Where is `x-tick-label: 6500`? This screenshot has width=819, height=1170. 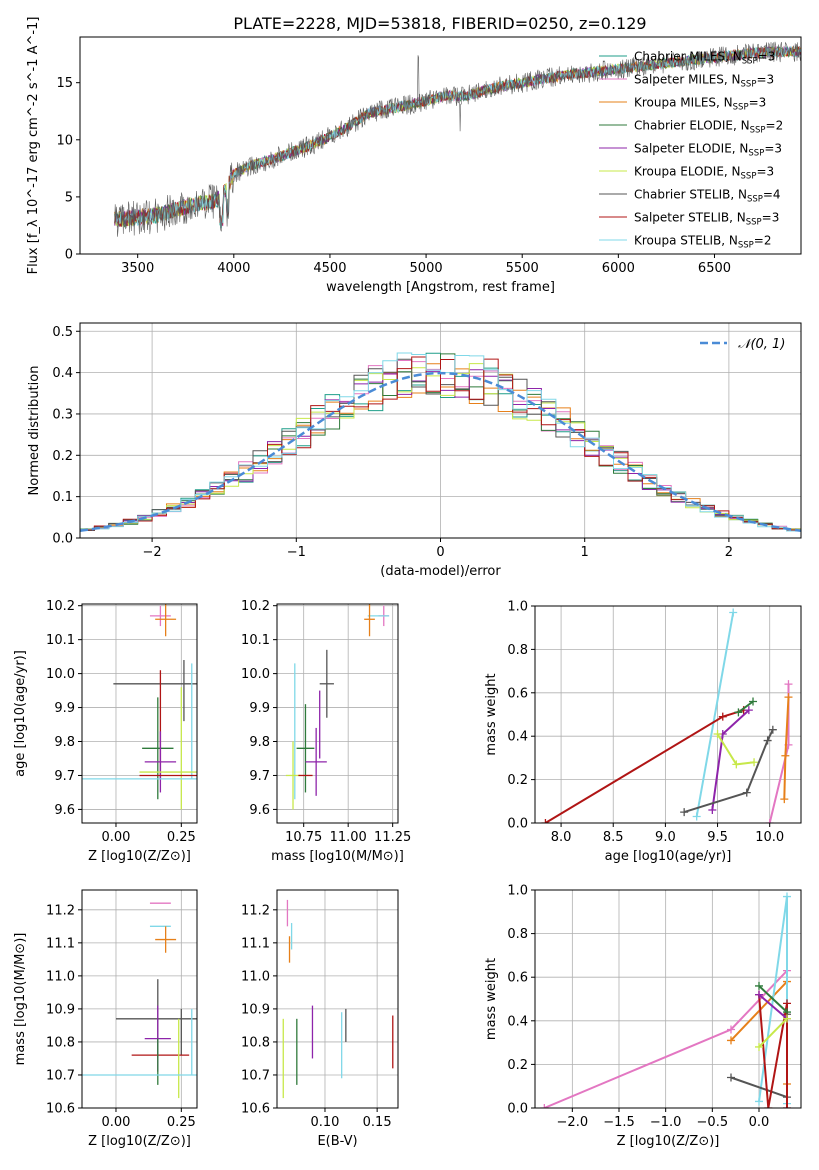
x-tick-label: 6500 is located at coordinates (714, 268).